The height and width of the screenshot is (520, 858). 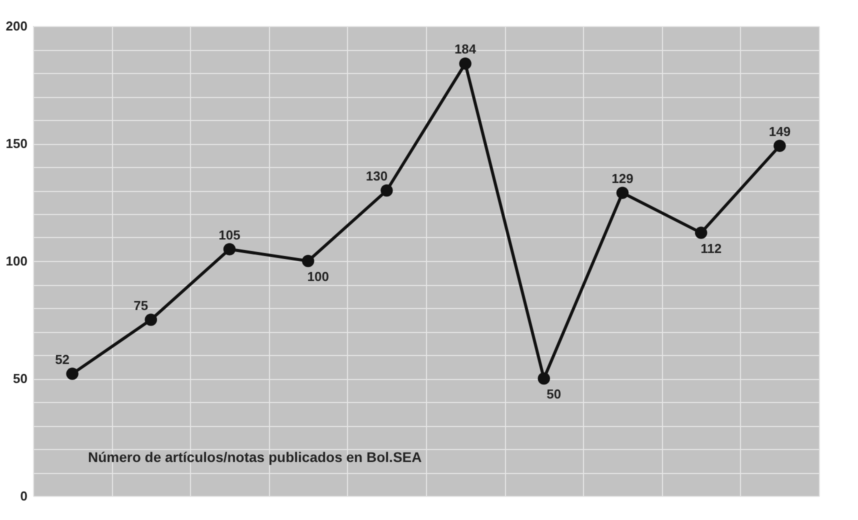 What do you see at coordinates (465, 49) in the screenshot?
I see `data-label: 184` at bounding box center [465, 49].